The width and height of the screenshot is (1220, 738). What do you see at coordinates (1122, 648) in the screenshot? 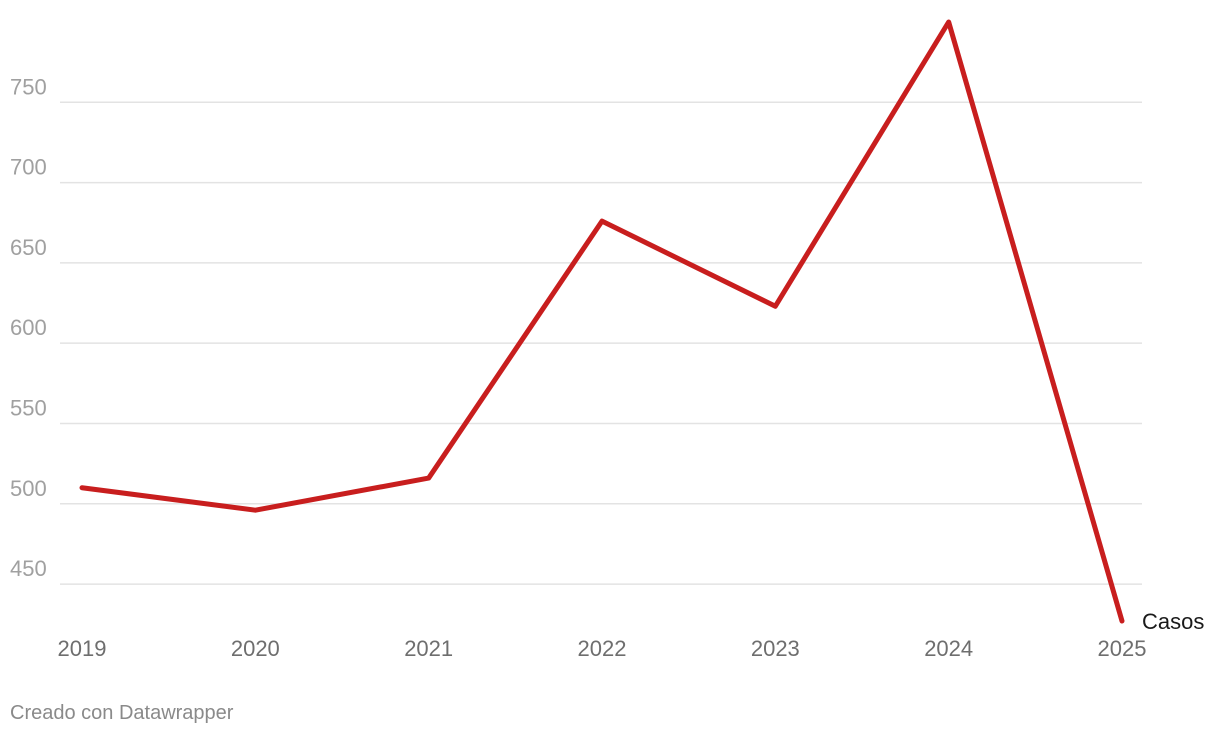
I see `x-tick-label: 2025` at bounding box center [1122, 648].